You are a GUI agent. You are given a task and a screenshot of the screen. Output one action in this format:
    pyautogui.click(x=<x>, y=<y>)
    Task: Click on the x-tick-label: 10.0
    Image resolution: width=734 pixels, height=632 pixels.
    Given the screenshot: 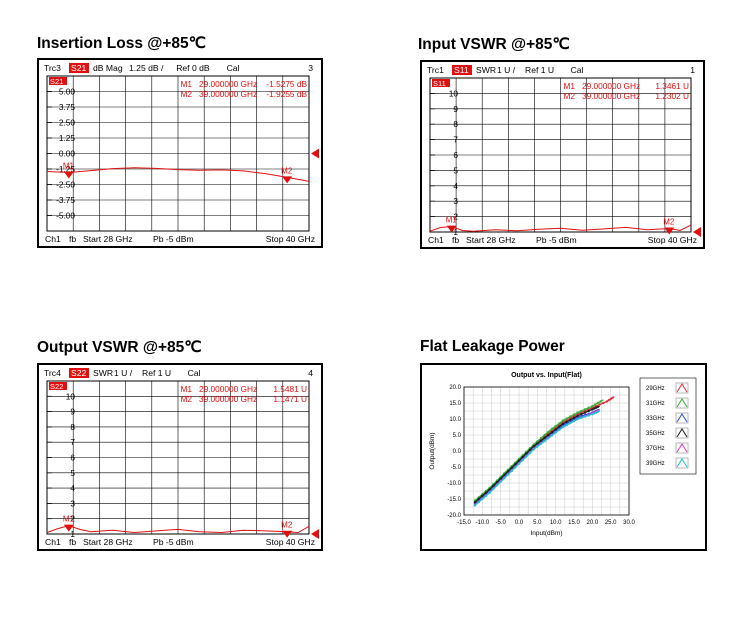 What is the action you would take?
    pyautogui.click(x=556, y=523)
    